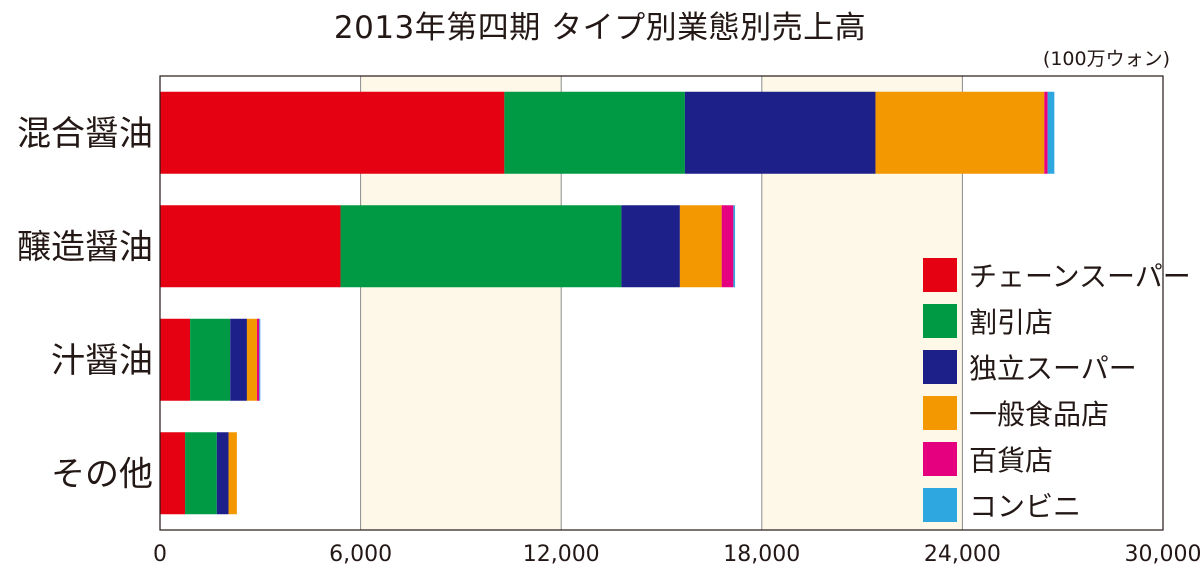 The height and width of the screenshot is (571, 1200). I want to click on x-tick-labels: 0 6,000 12,000 18,000 24,000 30,000, so click(676, 554).